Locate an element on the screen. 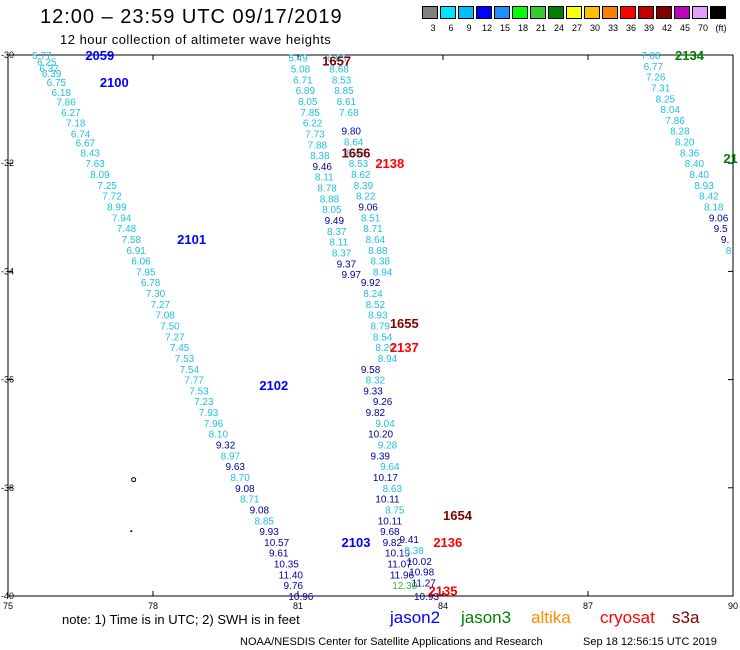 The height and width of the screenshot is (650, 740). wave-height-value: 8.04 is located at coordinates (671, 110).